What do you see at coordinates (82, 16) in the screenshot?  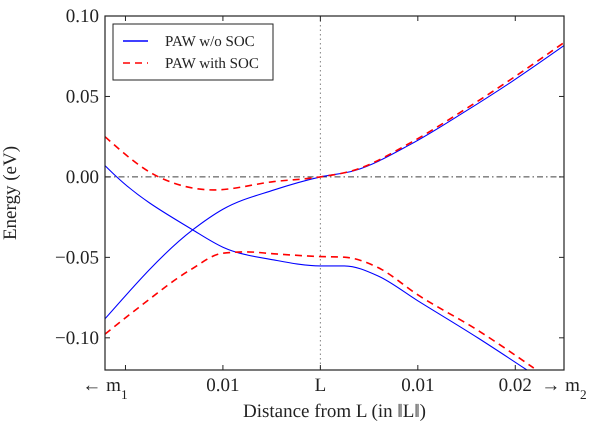 I see `y-tick-label: 0.10` at bounding box center [82, 16].